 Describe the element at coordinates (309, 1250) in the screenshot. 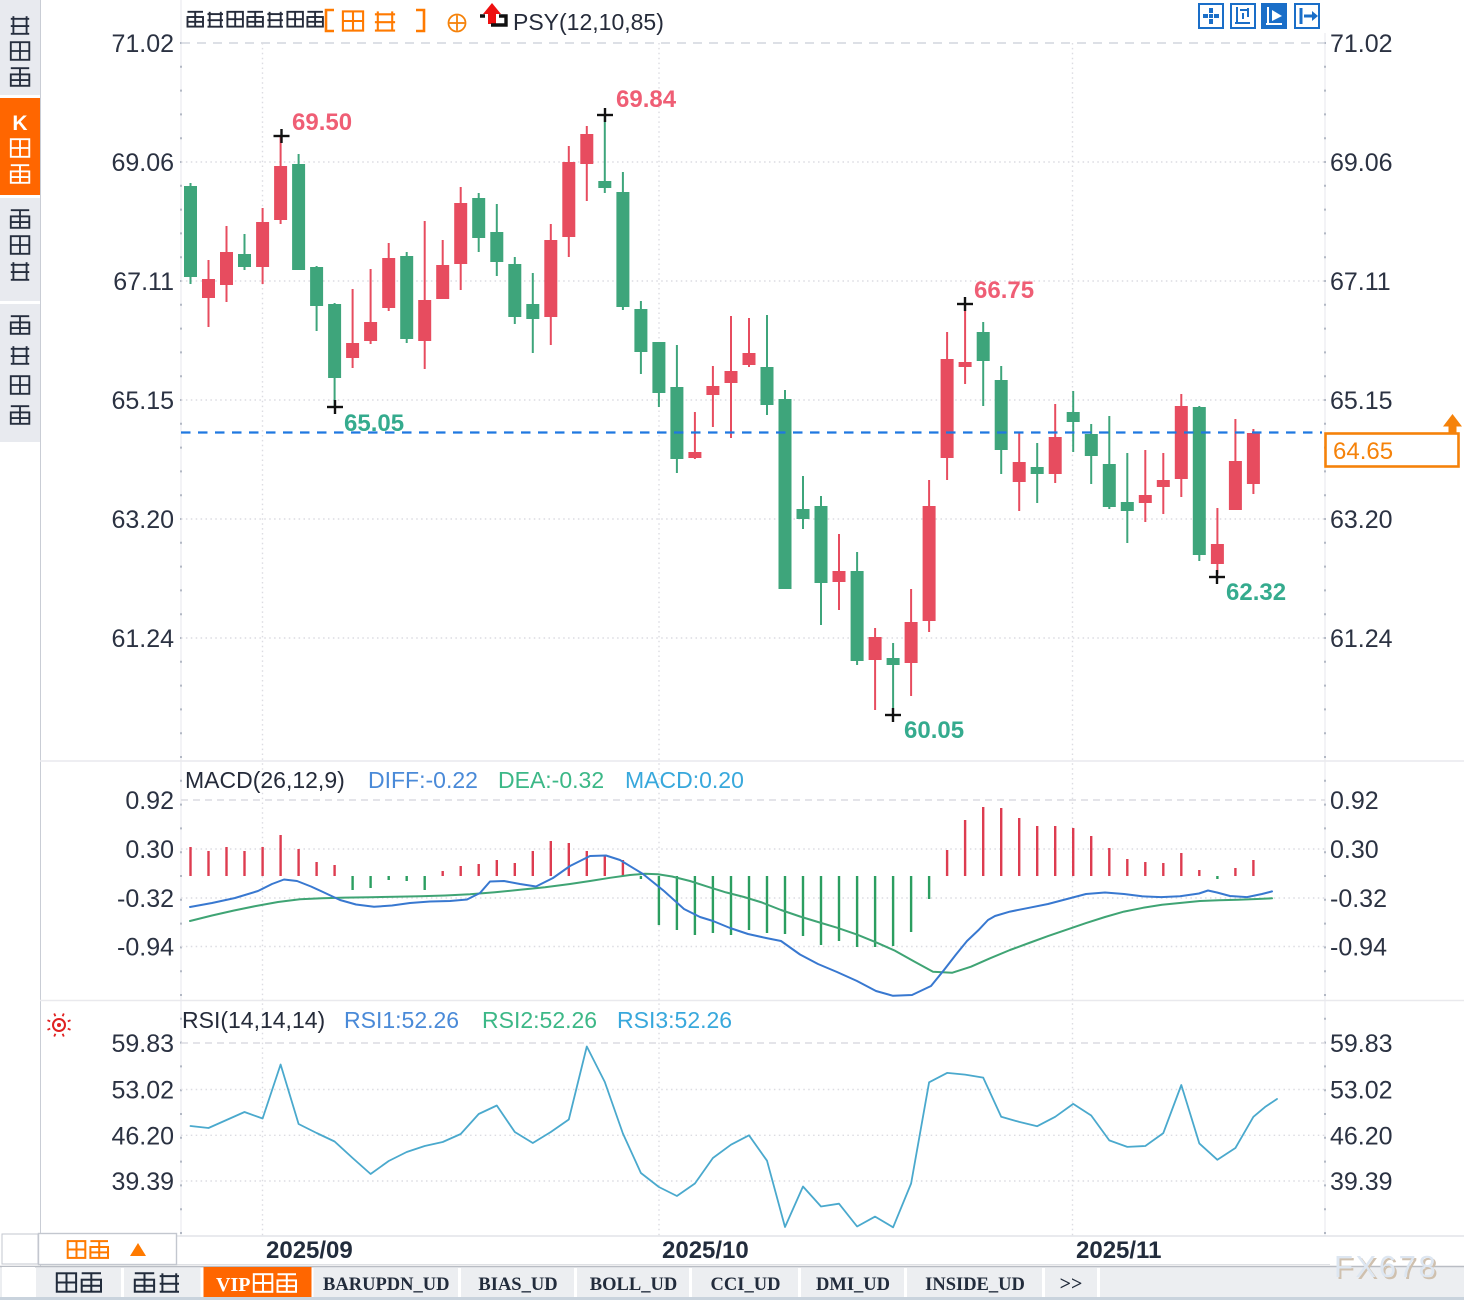

I see `svg-text: 2025/09` at that location.